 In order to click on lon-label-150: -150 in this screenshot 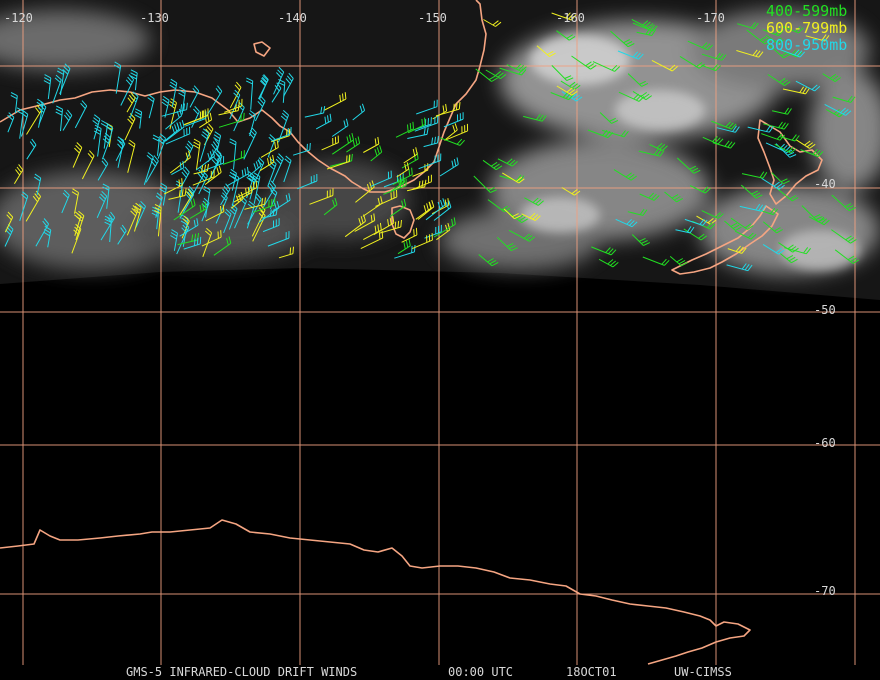, I will do `click(432, 18)`.